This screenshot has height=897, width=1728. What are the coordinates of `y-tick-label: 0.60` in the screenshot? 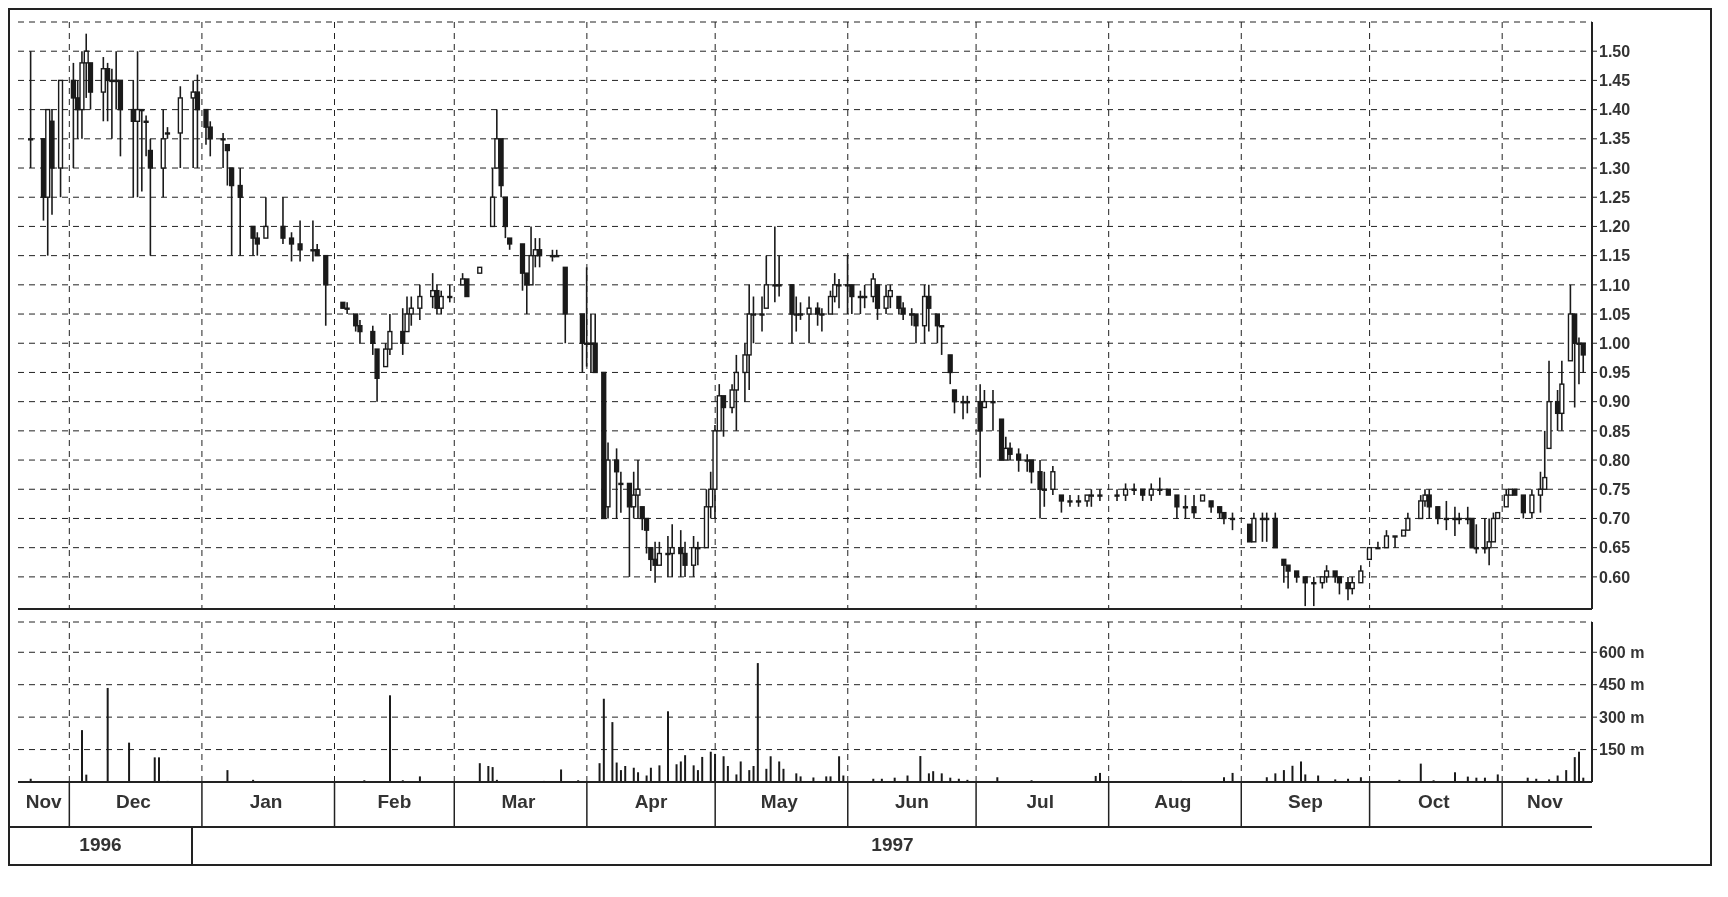 It's located at (1615, 577).